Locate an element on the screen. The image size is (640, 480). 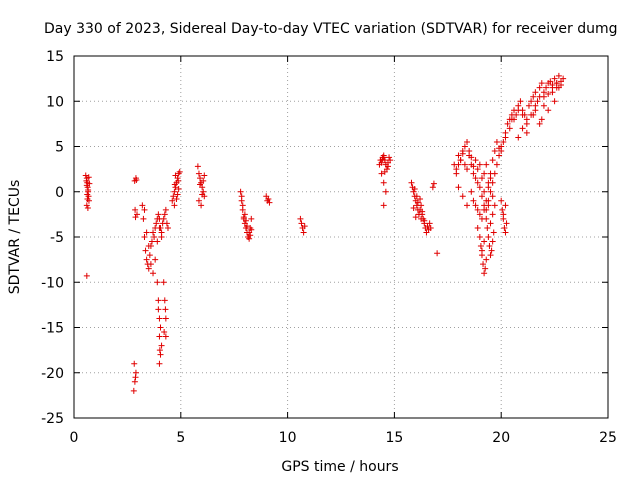
x-tick-label: 15 is located at coordinates (394, 438).